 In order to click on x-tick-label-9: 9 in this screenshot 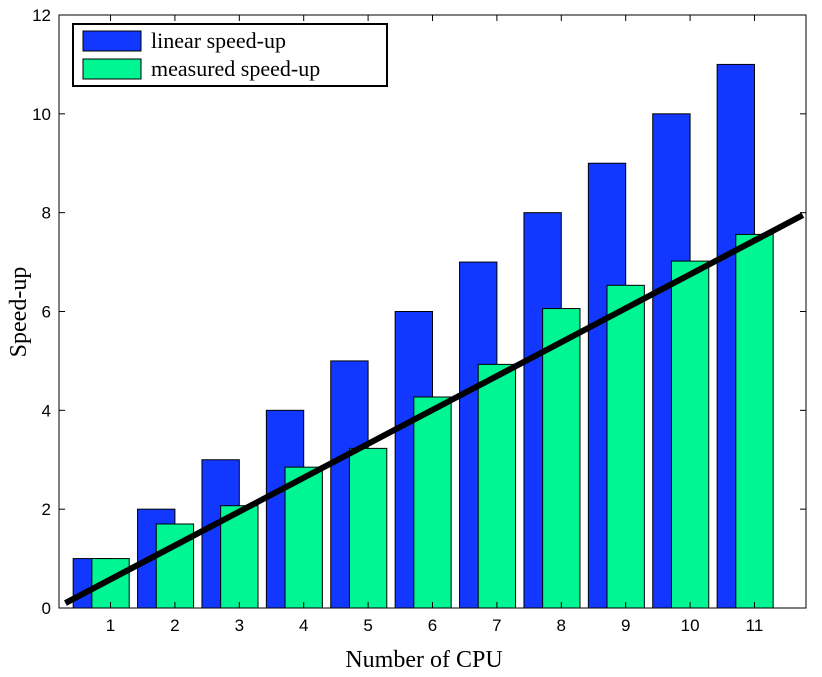, I will do `click(625, 625)`.